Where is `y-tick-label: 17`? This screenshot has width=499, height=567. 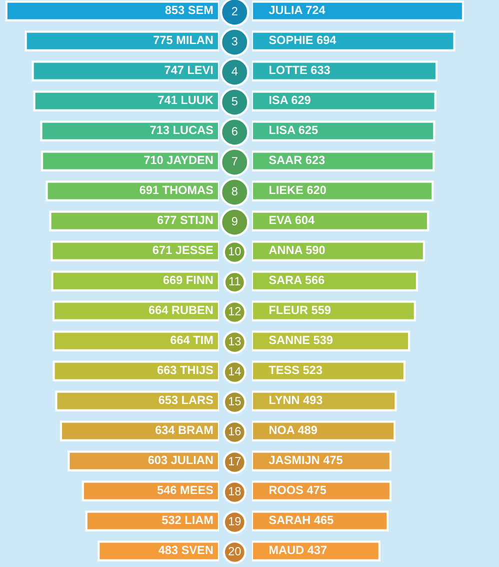
y-tick-label: 17 is located at coordinates (234, 461).